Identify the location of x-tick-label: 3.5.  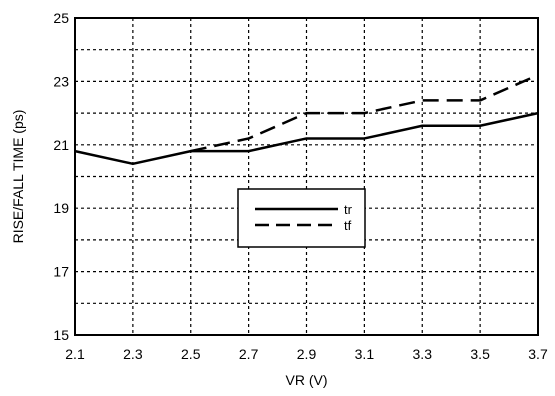
(480, 354).